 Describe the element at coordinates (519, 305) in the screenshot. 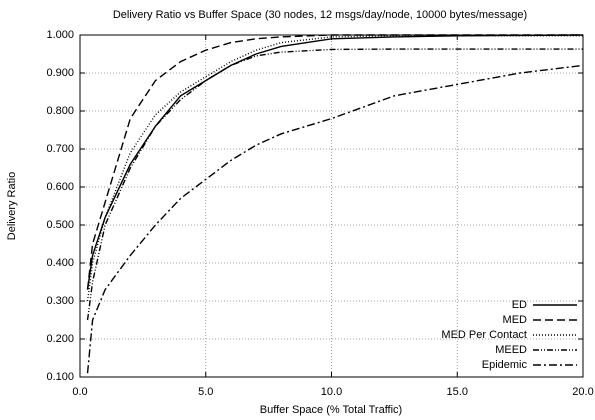

I see `legend-label: ED` at that location.